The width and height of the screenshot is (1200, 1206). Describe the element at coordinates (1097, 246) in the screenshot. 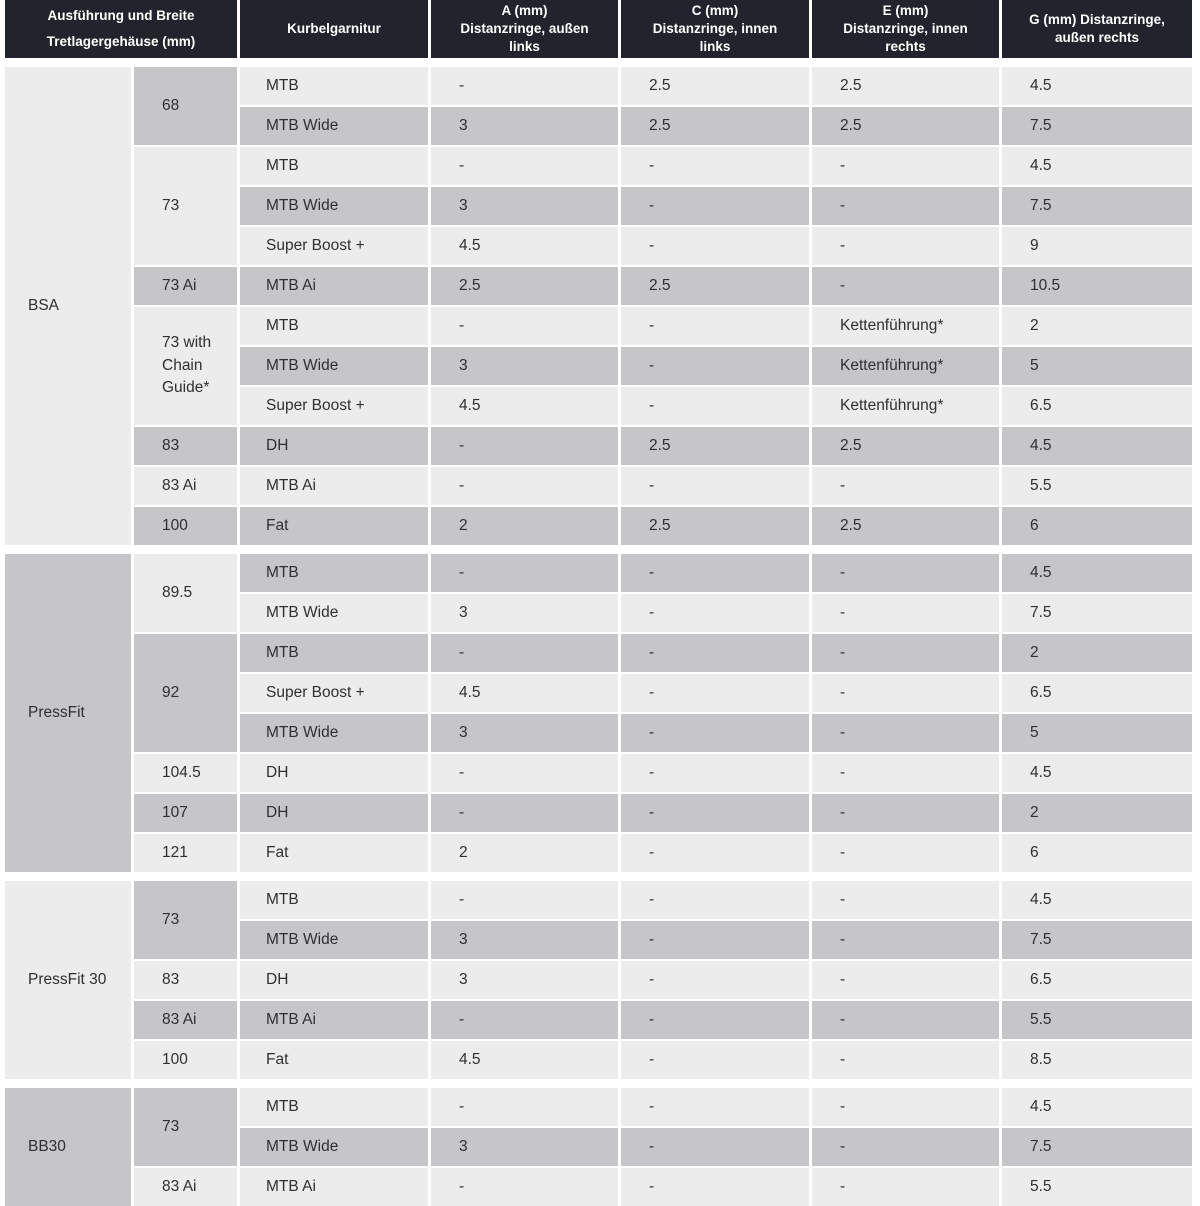

I see `value-g: 9` at that location.